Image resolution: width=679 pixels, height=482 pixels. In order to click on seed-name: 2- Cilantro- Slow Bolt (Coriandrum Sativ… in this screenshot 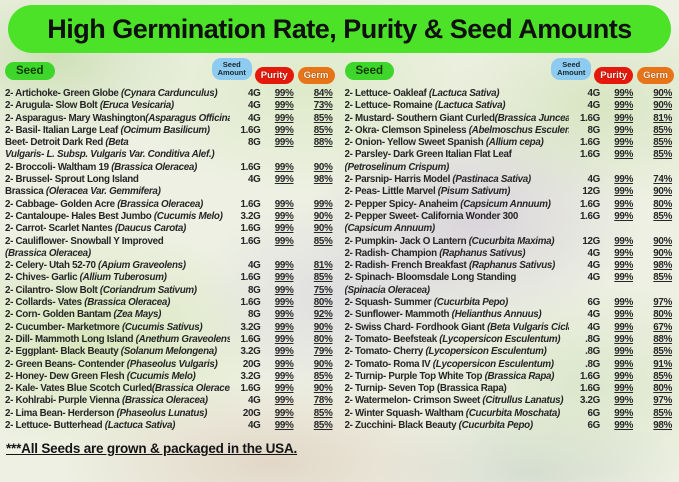, I will do `click(101, 290)`.